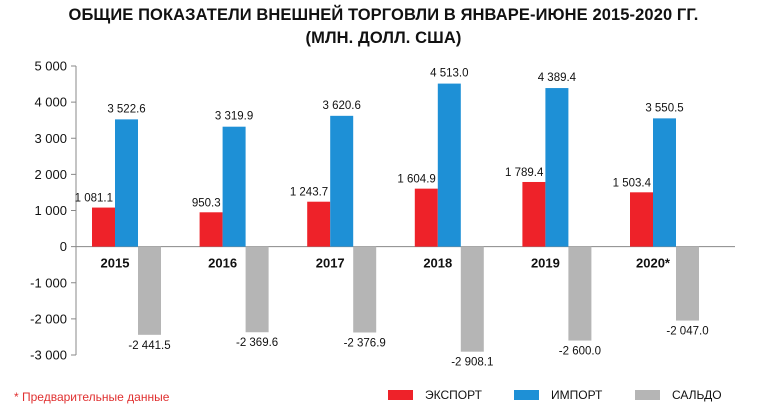 This screenshot has width=767, height=405. Describe the element at coordinates (126, 109) in the screenshot. I see `data-label: 3 522.6` at that location.